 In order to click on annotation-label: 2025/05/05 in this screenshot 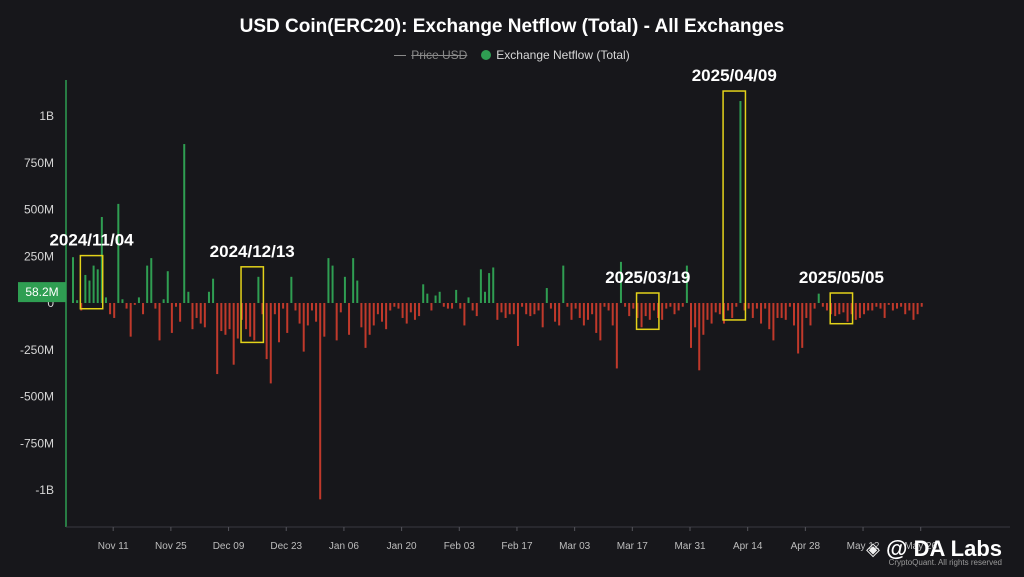, I will do `click(841, 277)`.